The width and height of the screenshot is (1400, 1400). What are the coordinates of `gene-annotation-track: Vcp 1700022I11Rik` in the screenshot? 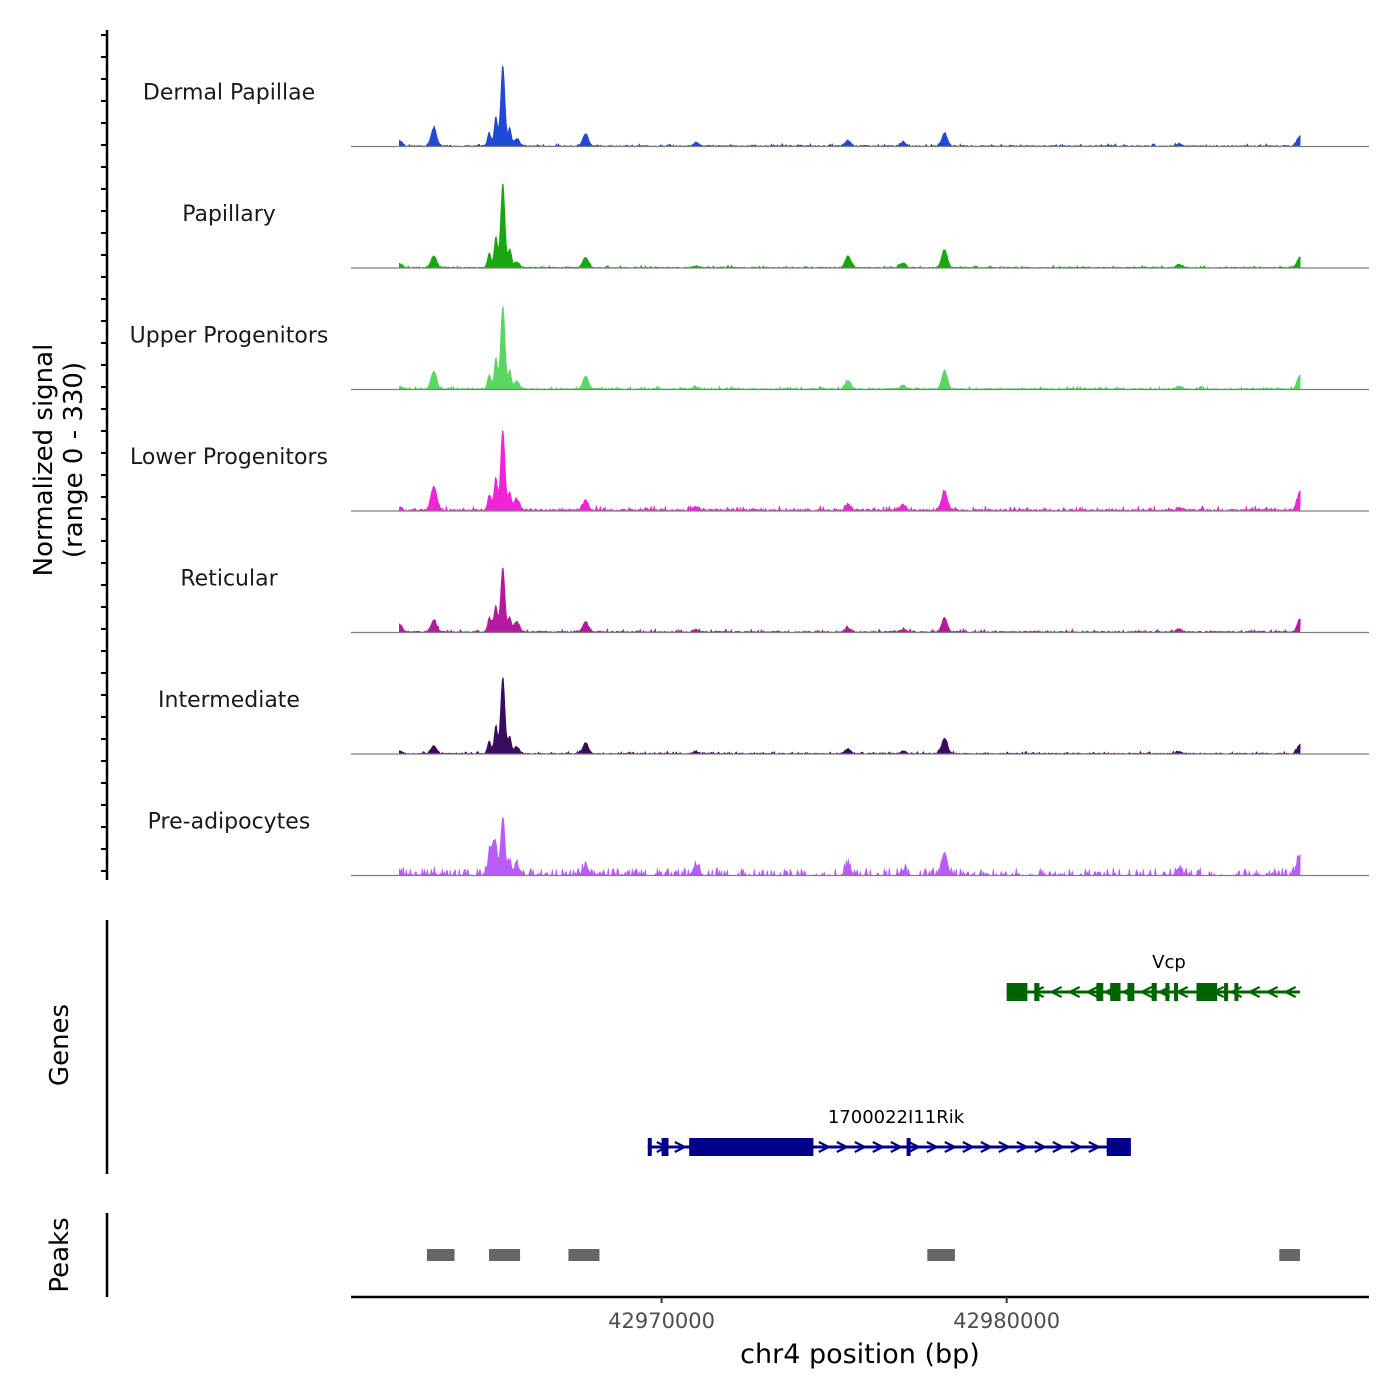 It's located at (973, 1054).